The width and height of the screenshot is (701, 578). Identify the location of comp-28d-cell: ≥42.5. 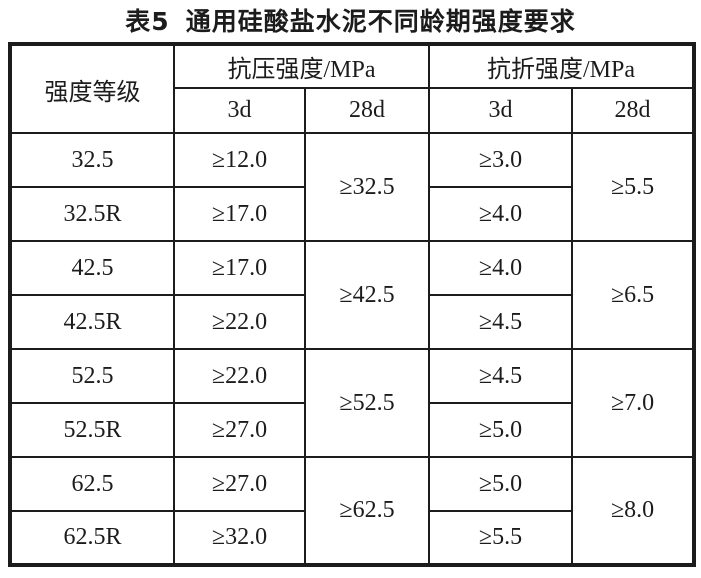
(367, 295).